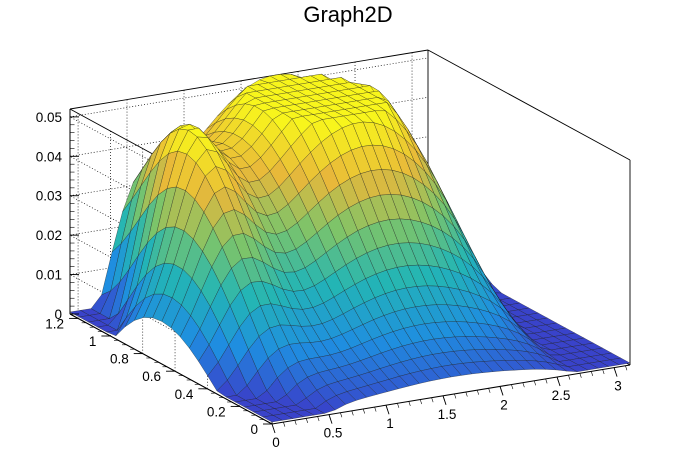 This screenshot has width=696, height=472. What do you see at coordinates (49, 117) in the screenshot?
I see `z-tick-label: 0.05` at bounding box center [49, 117].